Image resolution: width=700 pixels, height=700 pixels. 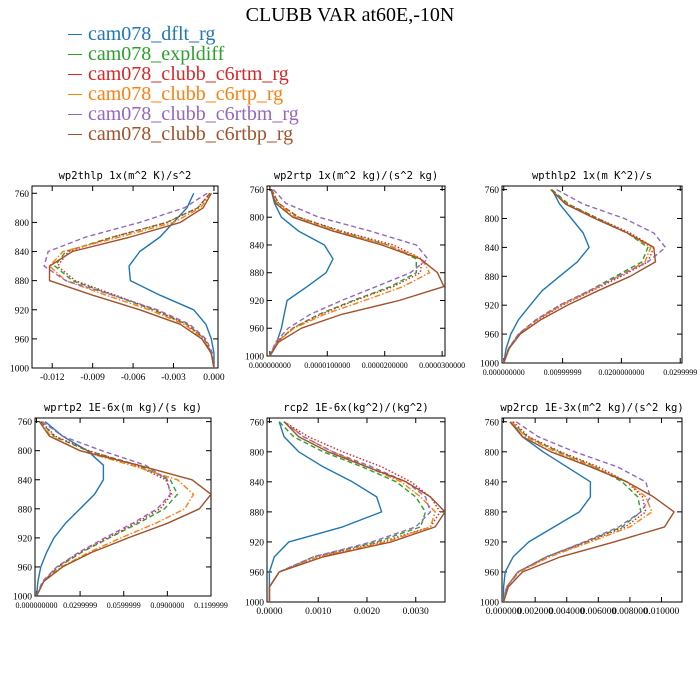 I want to click on x-tick-label-3-1: 0.0299999, so click(x=80, y=605).